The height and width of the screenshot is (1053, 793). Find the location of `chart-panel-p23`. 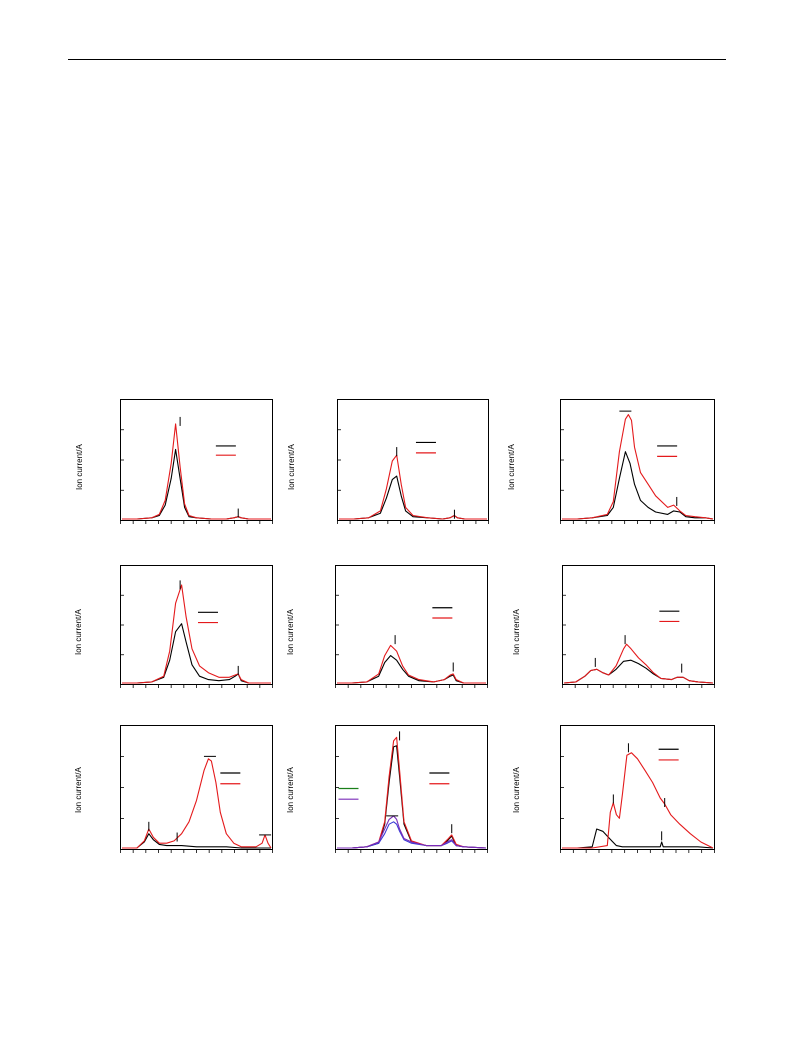

chart-panel-p23 is located at coordinates (638, 626).